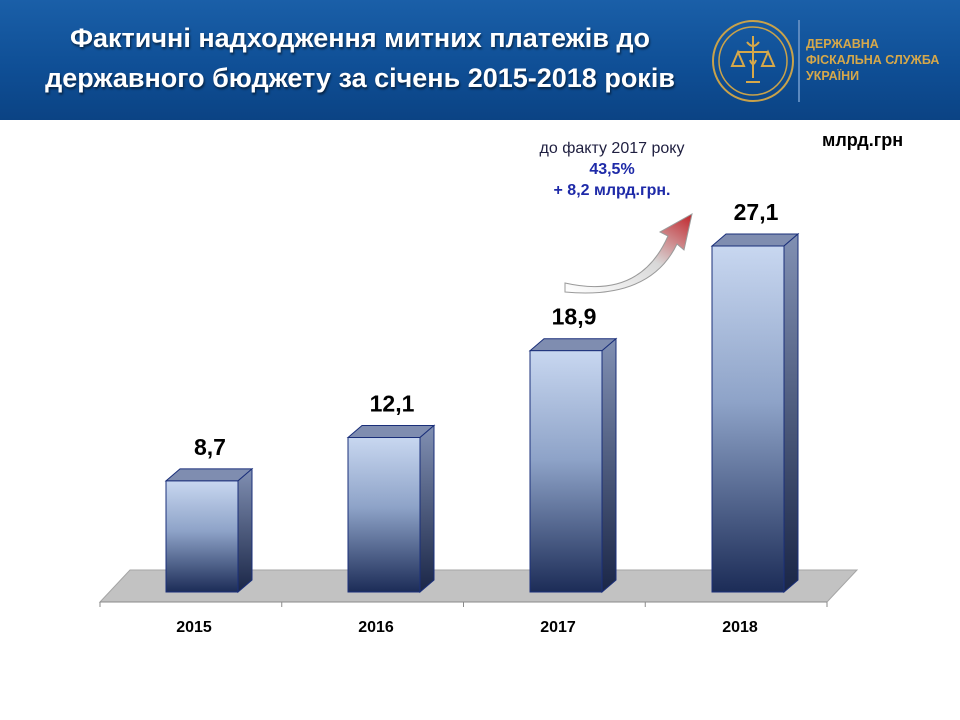  I want to click on bar-2015, so click(209, 530).